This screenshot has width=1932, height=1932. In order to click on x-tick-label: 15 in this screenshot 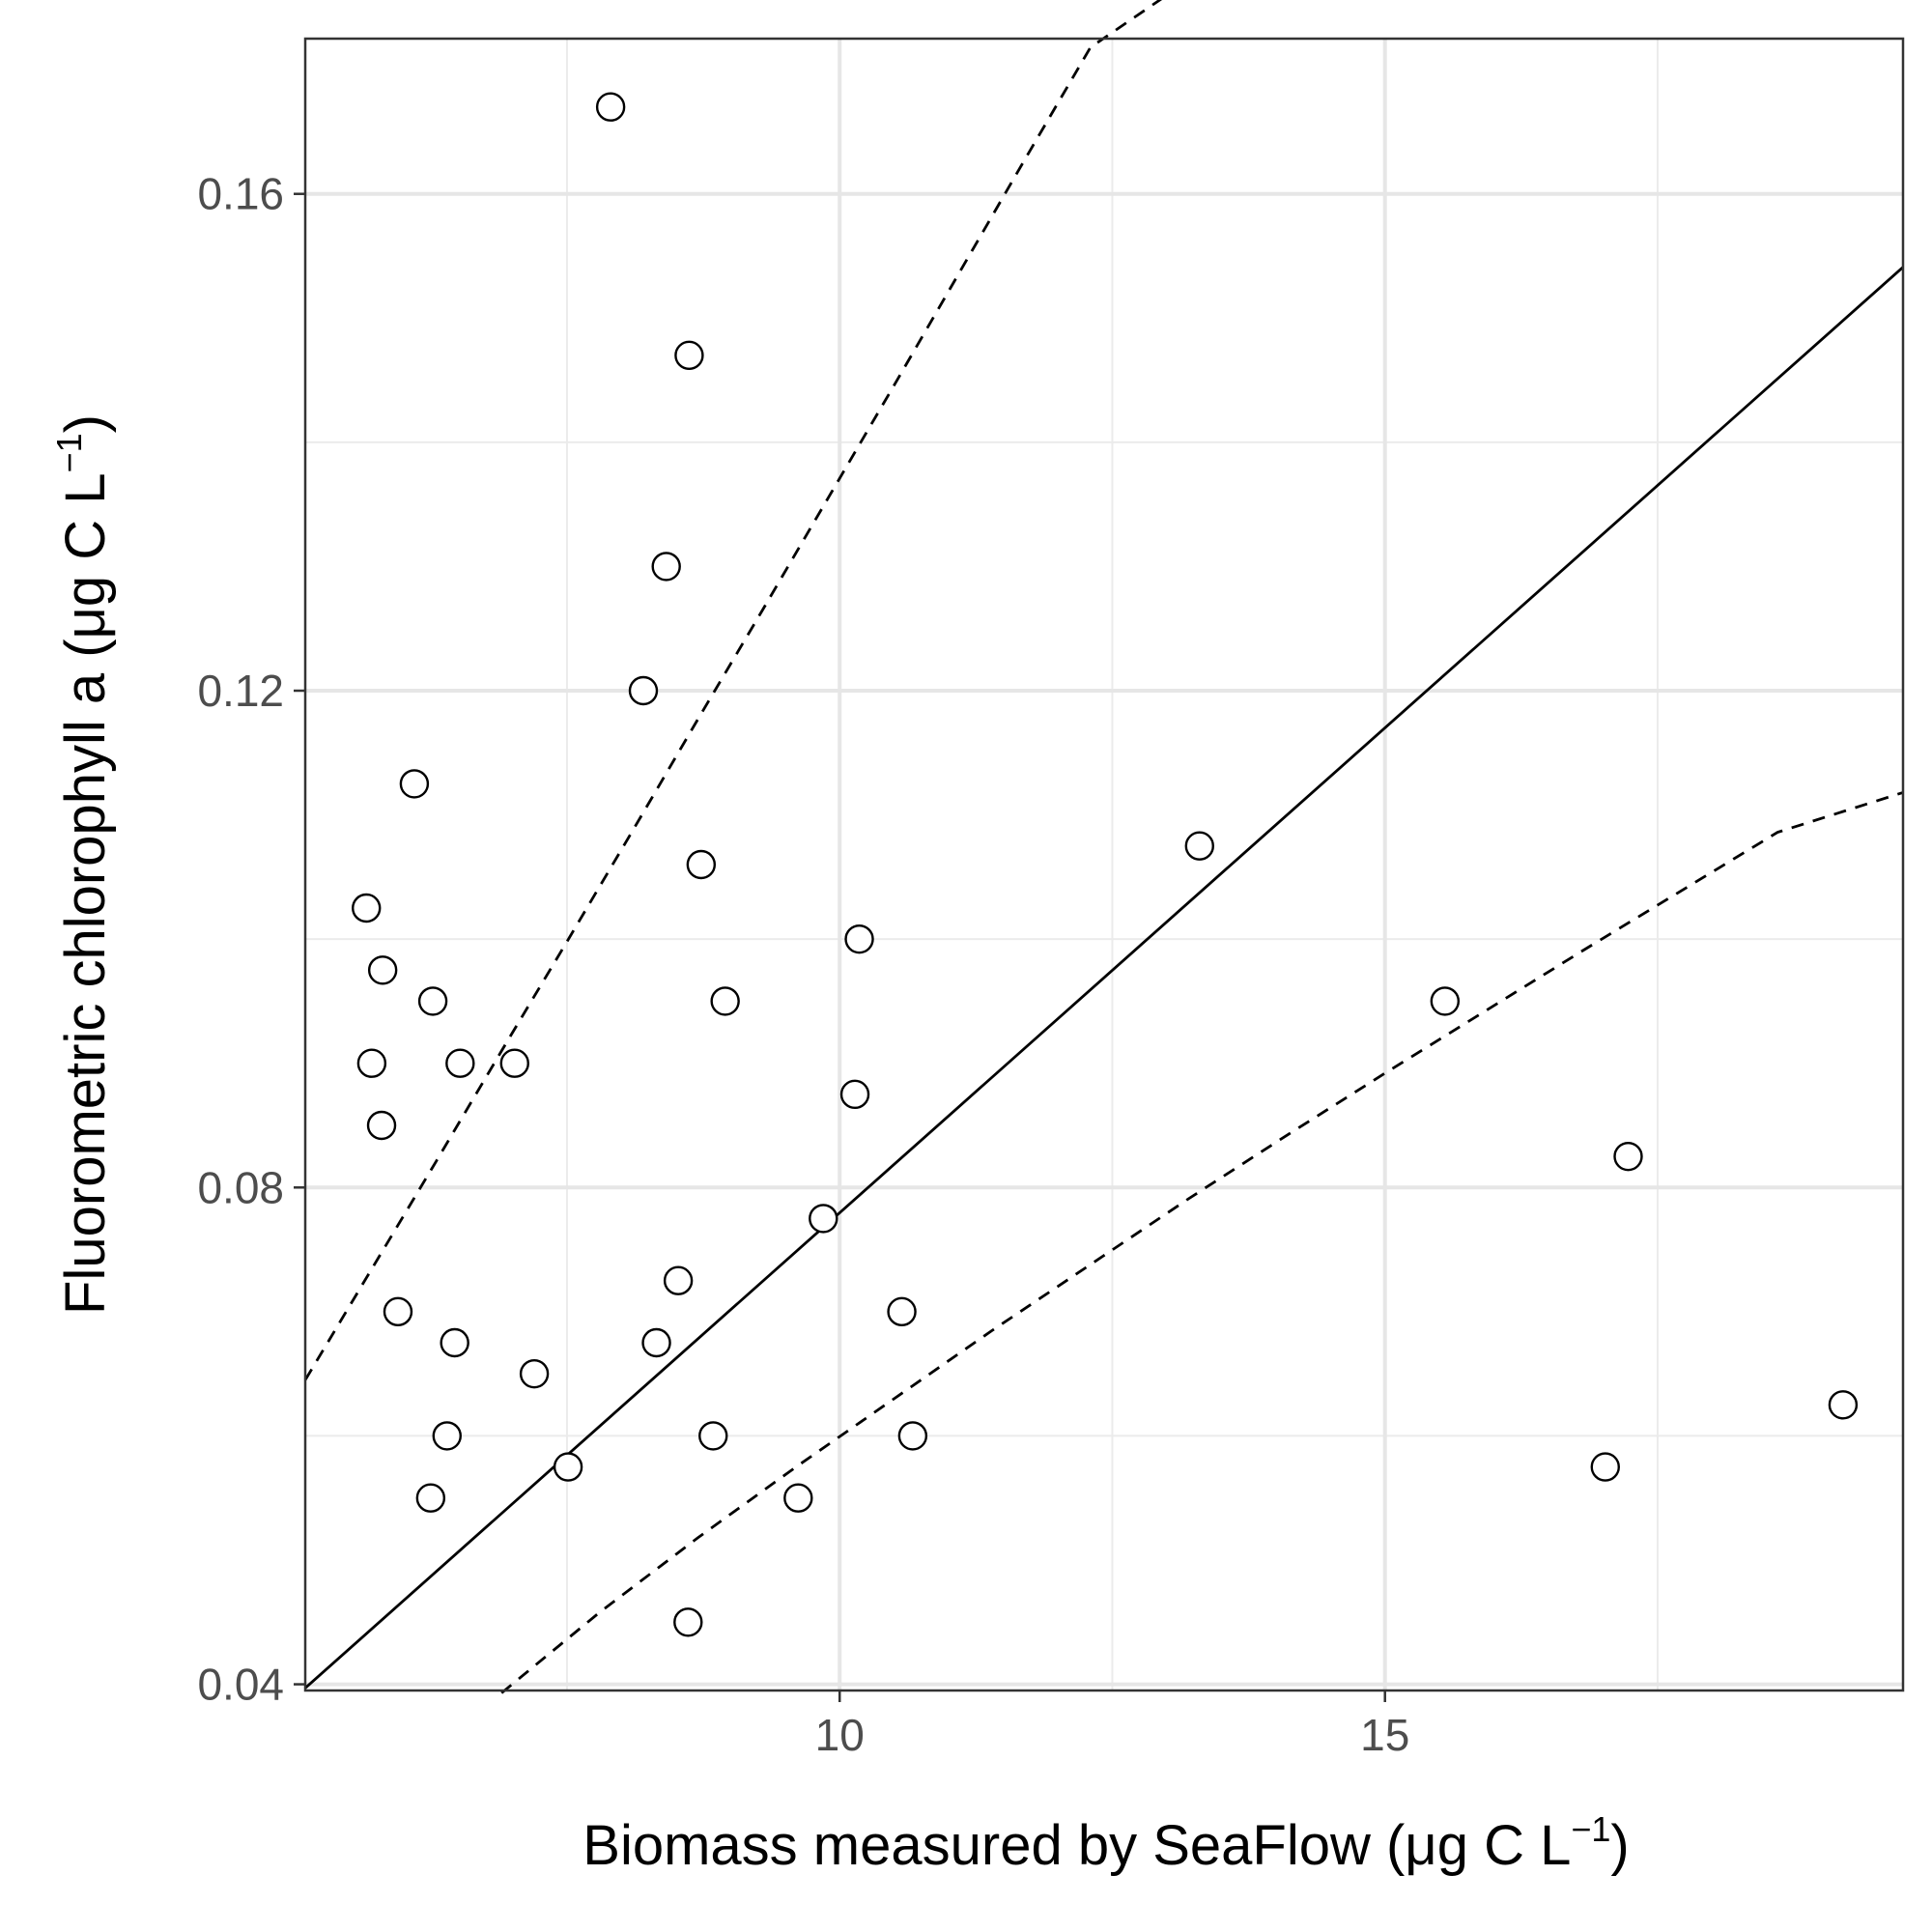, I will do `click(1384, 1735)`.